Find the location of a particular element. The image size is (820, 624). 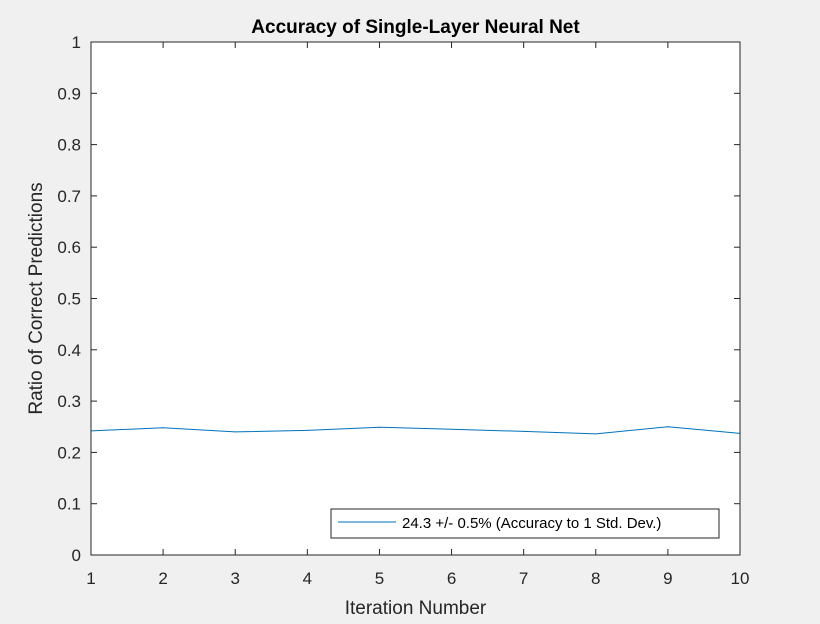

y-tick-labels: 0 0.1 0.2 0.3 0.4 0.5 0.6 0.7 0.8 0.9 1 is located at coordinates (69, 299).